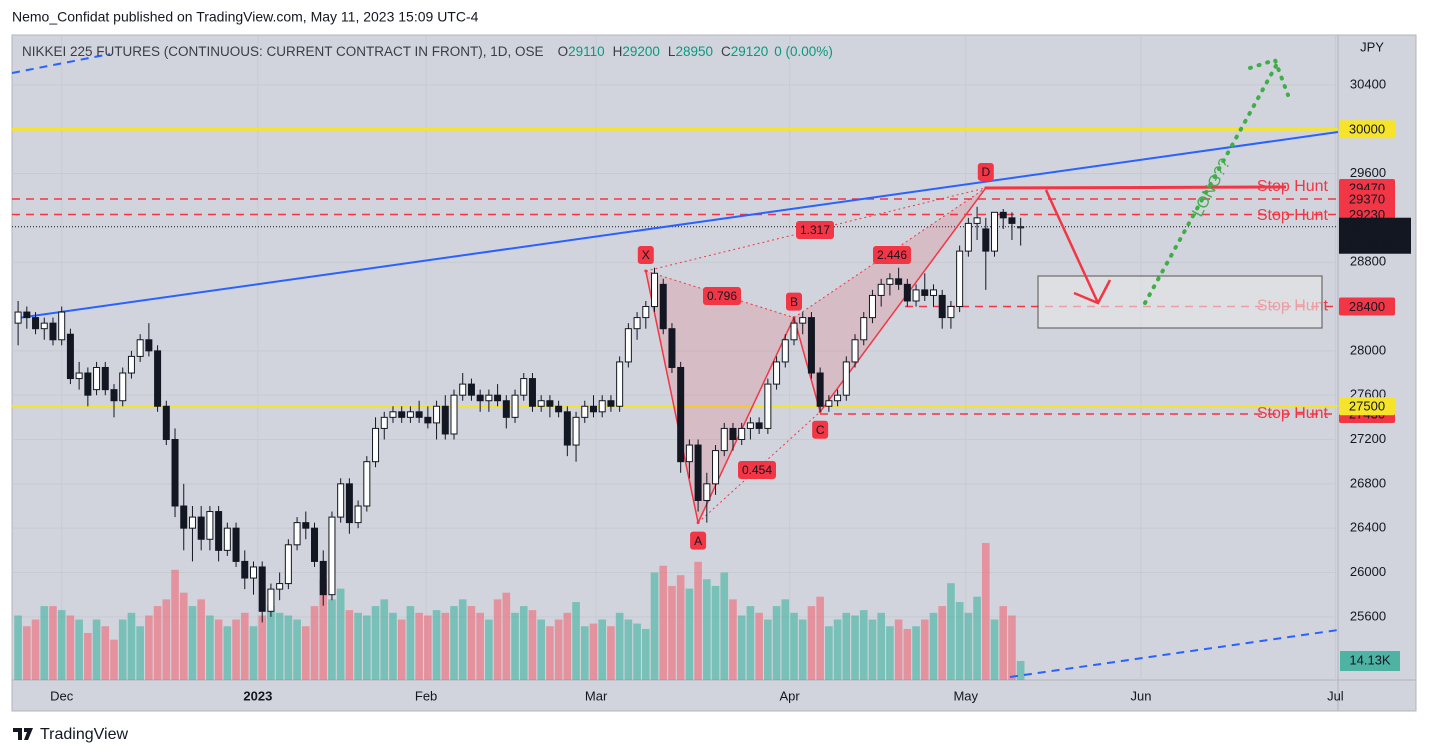  What do you see at coordinates (892, 255) in the screenshot?
I see `ratio-label: 2.446` at bounding box center [892, 255].